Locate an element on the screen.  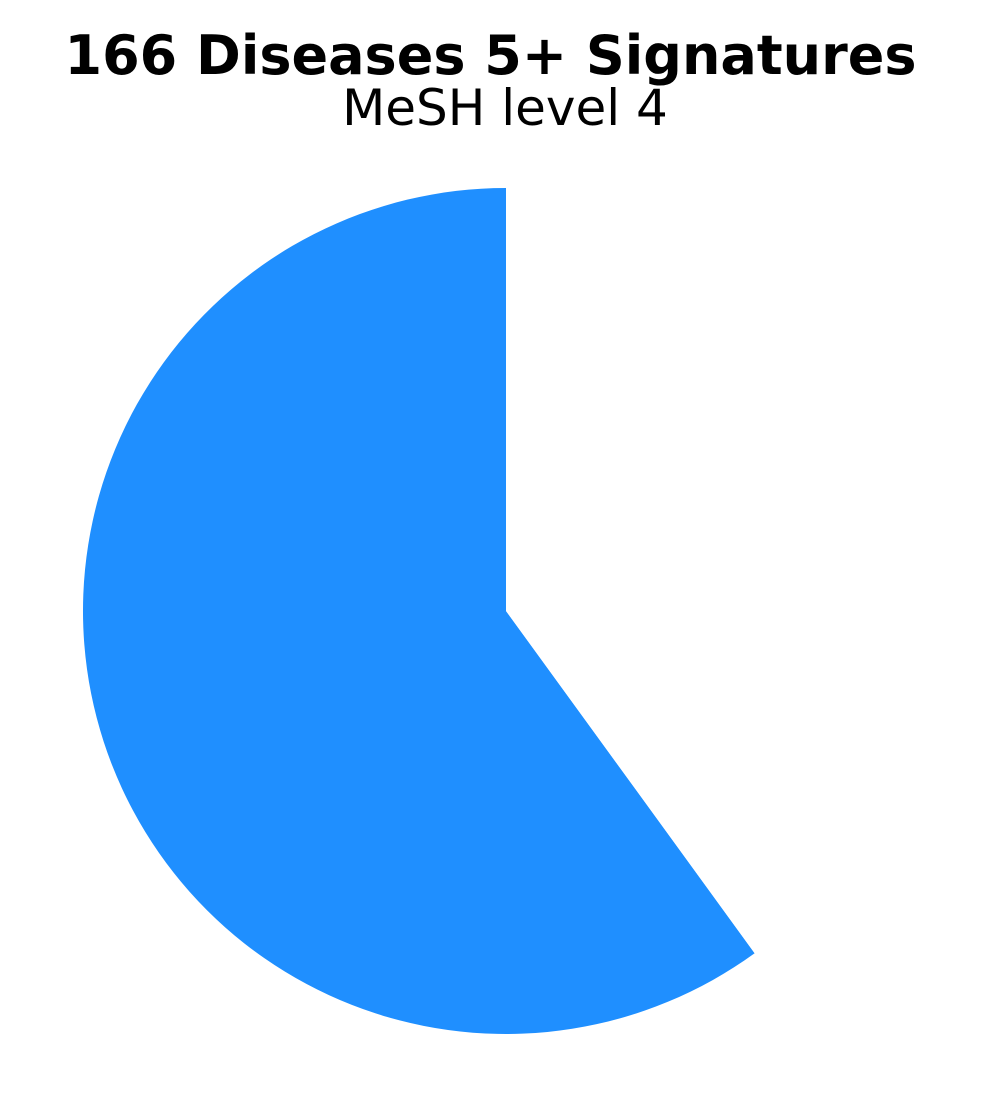
chart-subtitle: MeSH level 4 is located at coordinates (505, 108).